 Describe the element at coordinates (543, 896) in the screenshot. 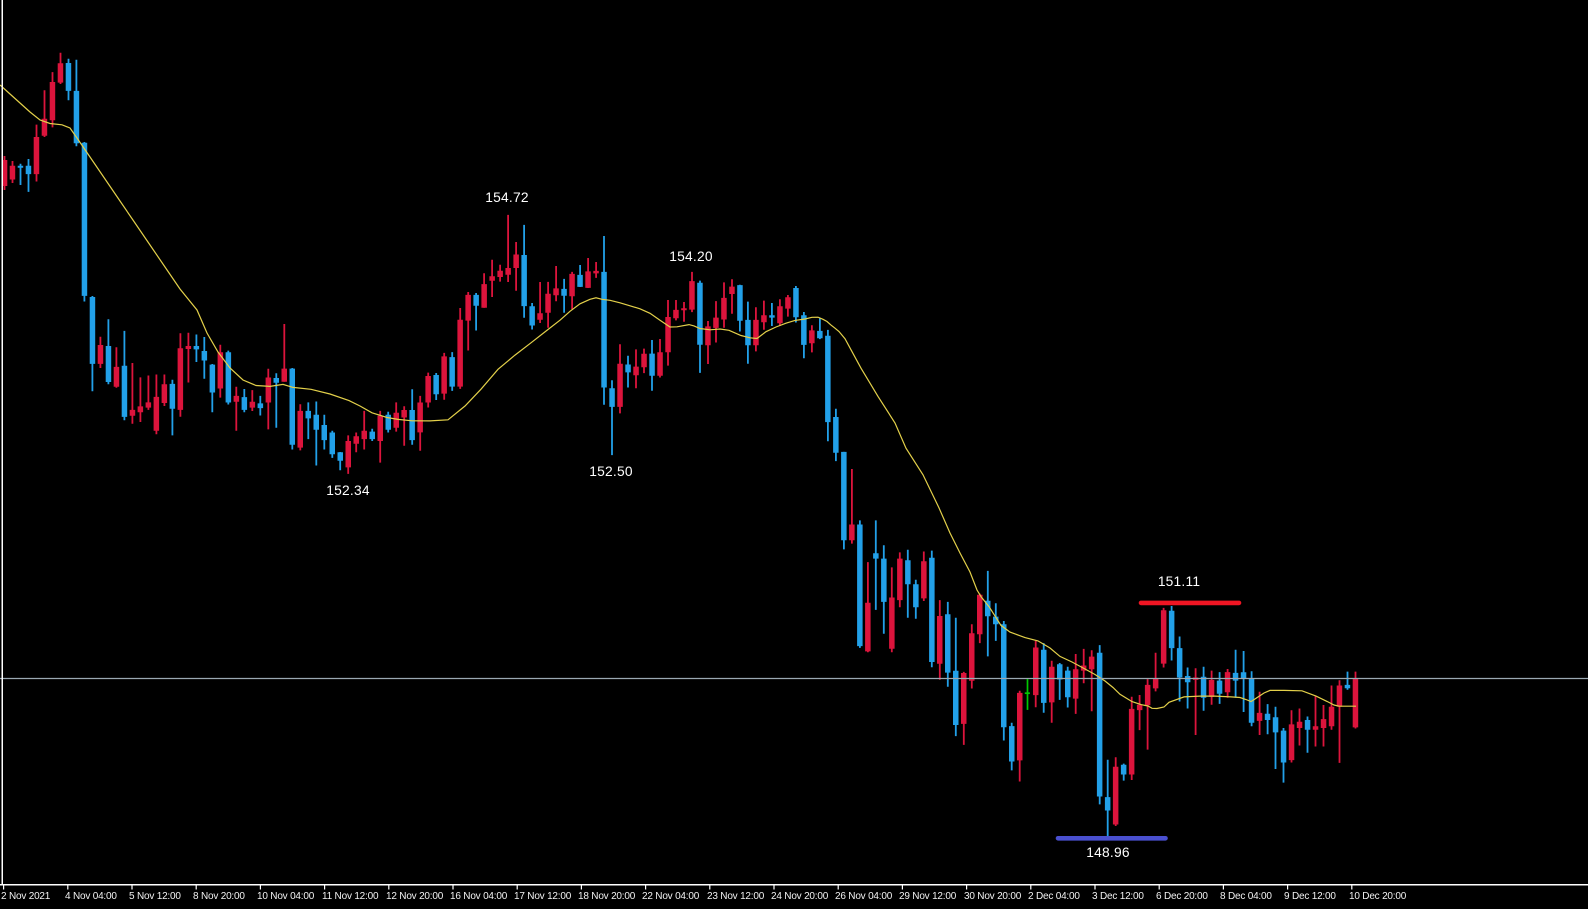

I see `svg-text: 17 Nov 12:00` at that location.